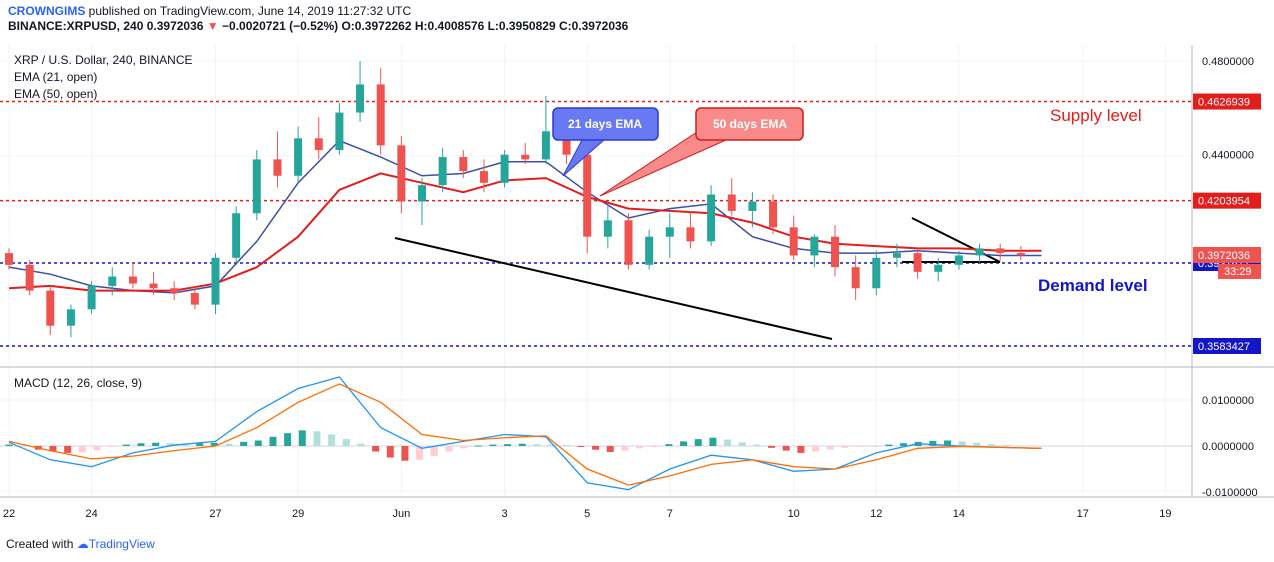 This screenshot has height=562, width=1274. What do you see at coordinates (750, 124) in the screenshot?
I see `ema50-callout-text: 50 days EMA` at bounding box center [750, 124].